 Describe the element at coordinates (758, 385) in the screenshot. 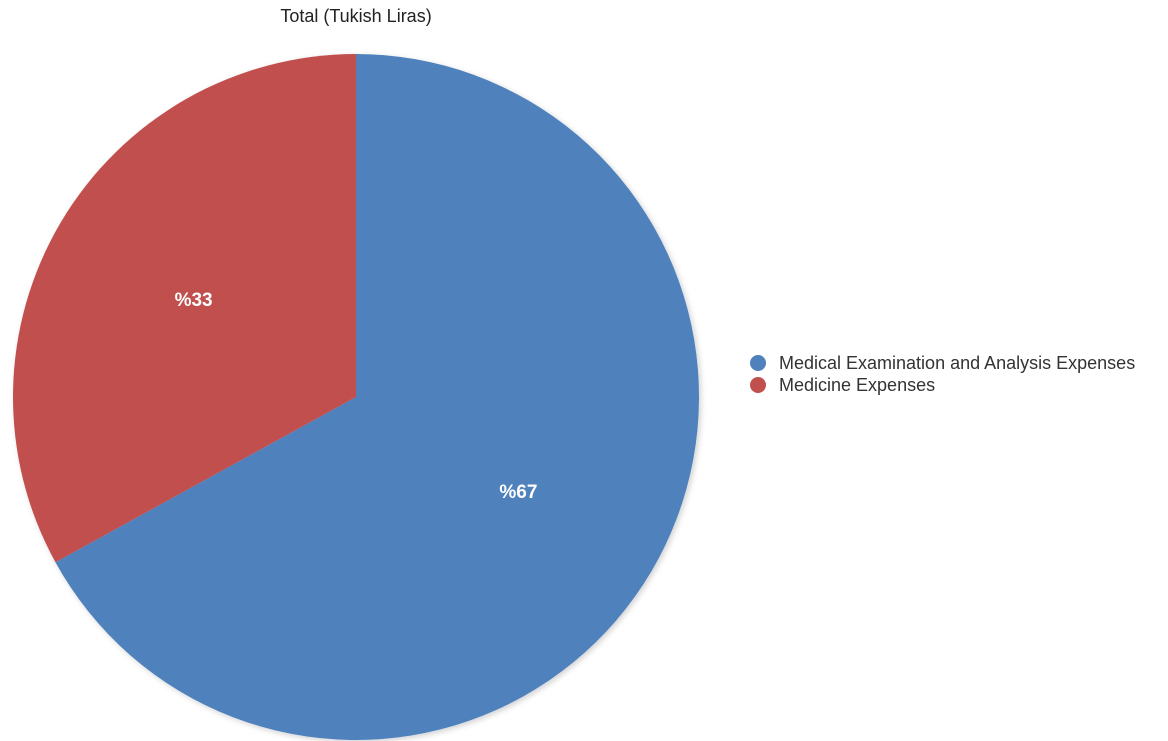

I see `legend-swatch-medicine` at that location.